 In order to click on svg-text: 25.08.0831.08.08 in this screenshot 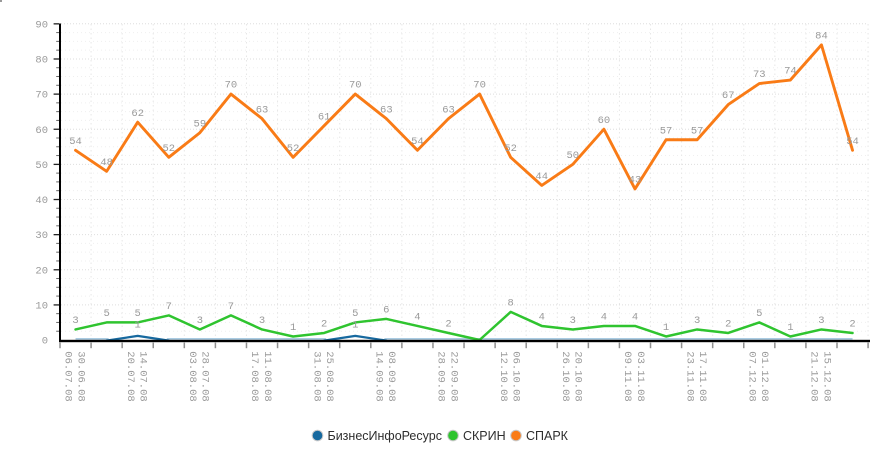, I will do `click(322, 376)`.